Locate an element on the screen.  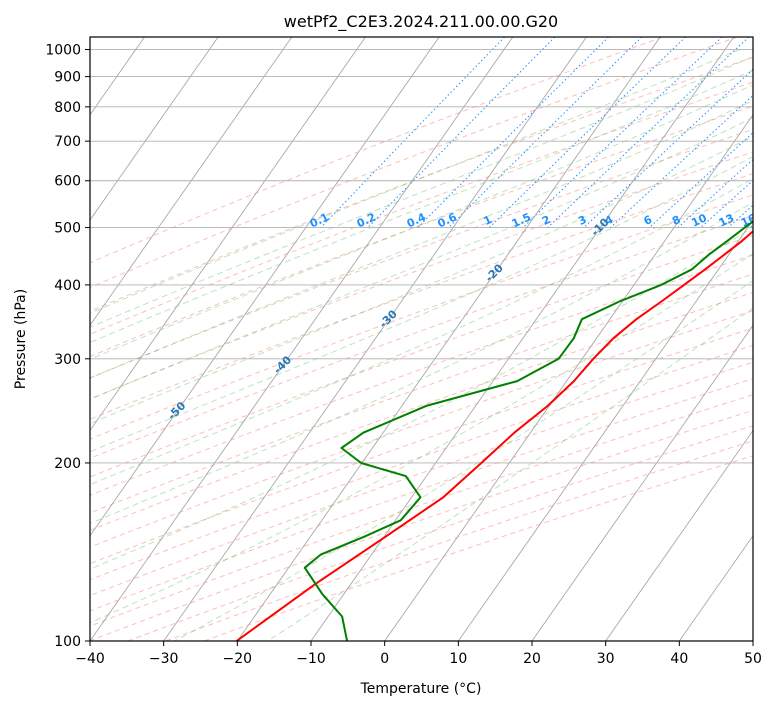
y-tick-label: 800 is located at coordinates (67, 108).